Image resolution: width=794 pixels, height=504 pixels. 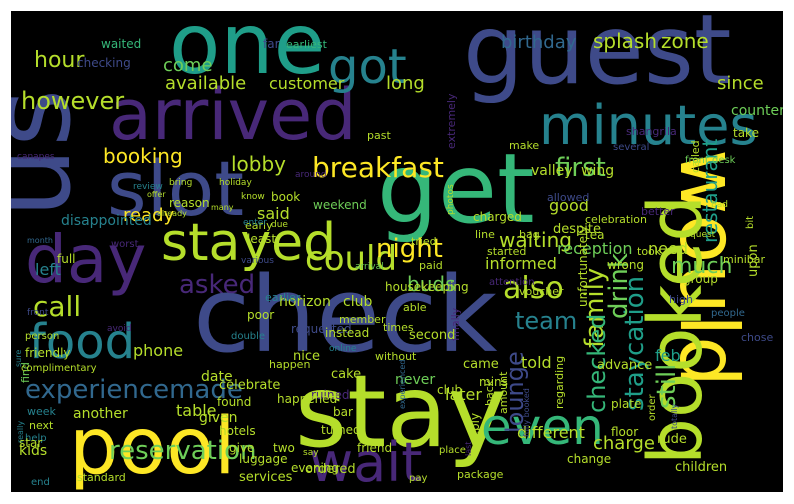 What do you see at coordinates (635, 343) in the screenshot?
I see `word-staycation: staycation` at bounding box center [635, 343].